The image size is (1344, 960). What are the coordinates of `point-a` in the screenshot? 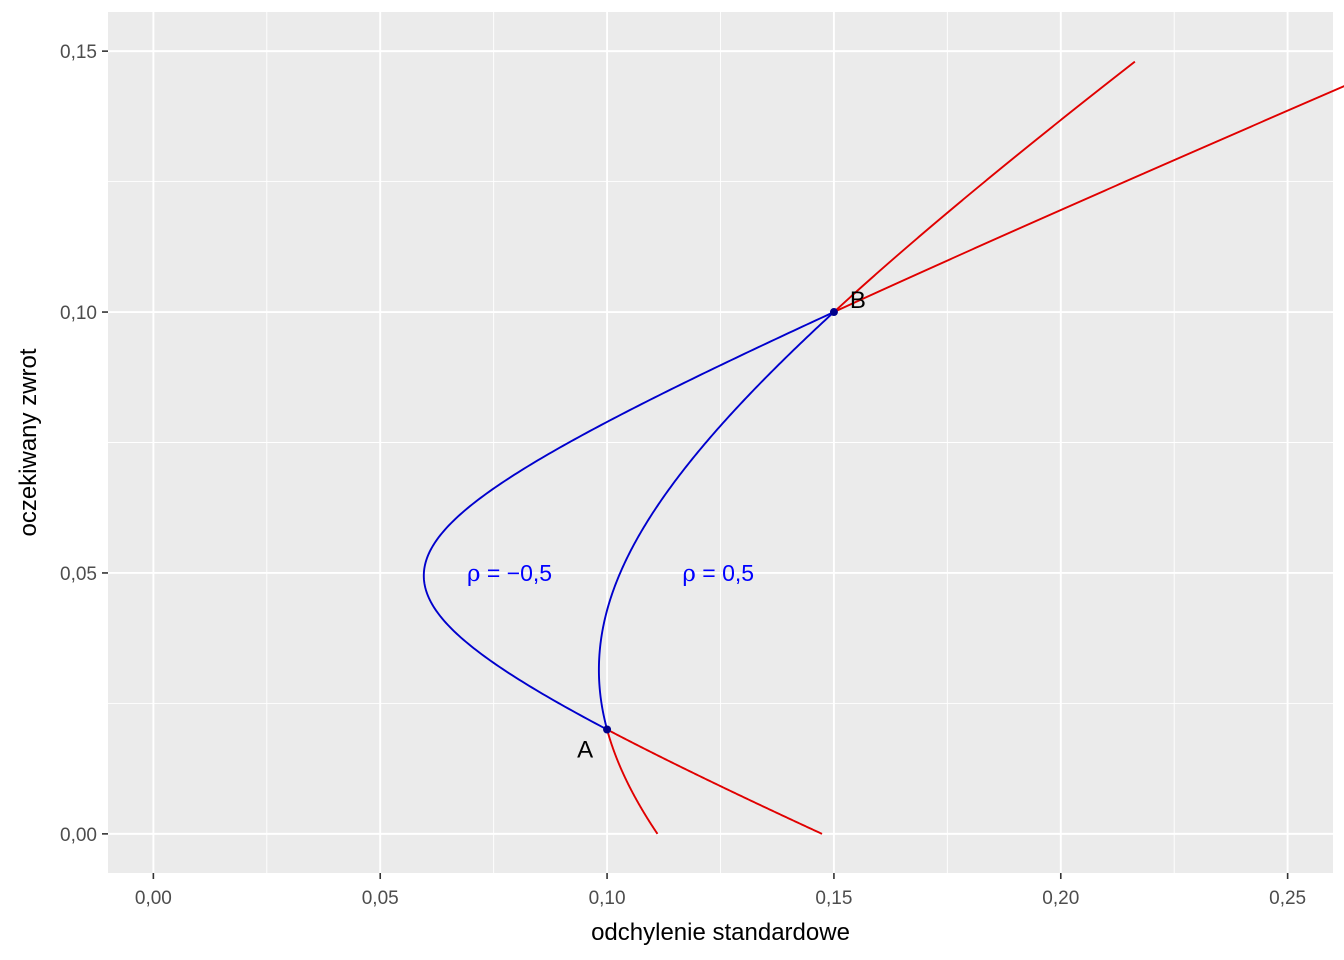 It's located at (607, 729).